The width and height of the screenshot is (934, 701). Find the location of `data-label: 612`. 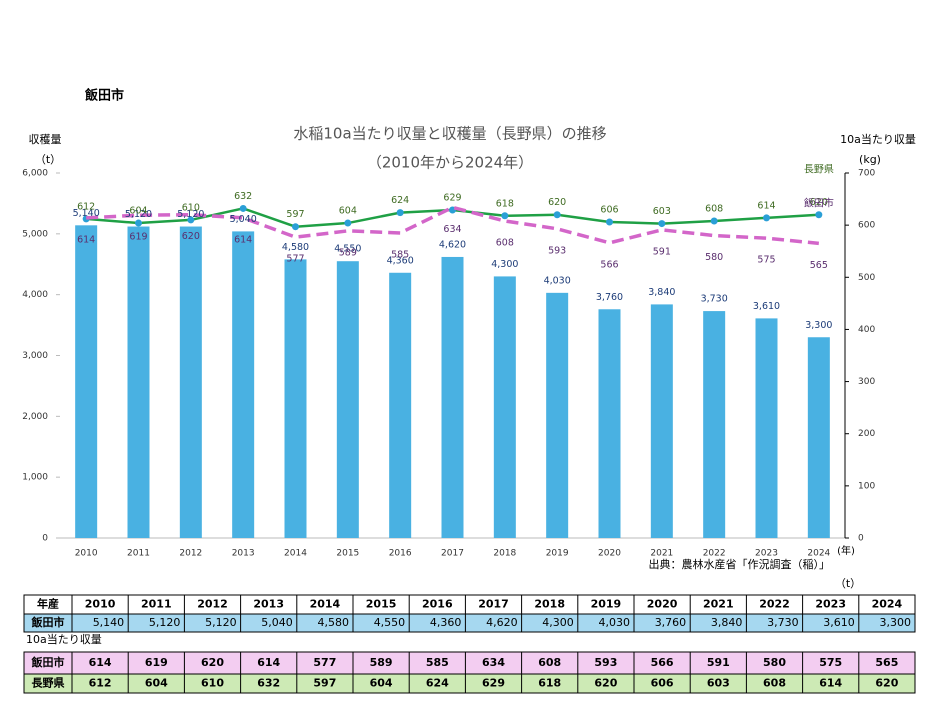

data-label: 612 is located at coordinates (86, 206).